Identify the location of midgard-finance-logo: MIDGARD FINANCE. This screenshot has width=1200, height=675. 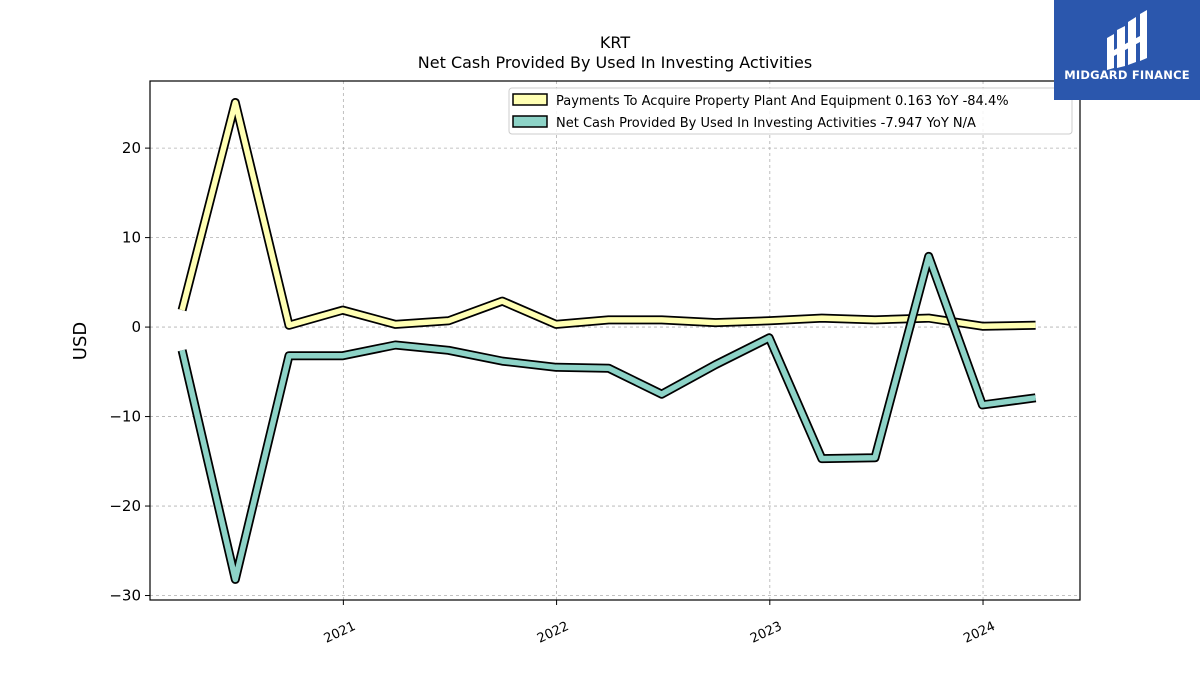
(1127, 50).